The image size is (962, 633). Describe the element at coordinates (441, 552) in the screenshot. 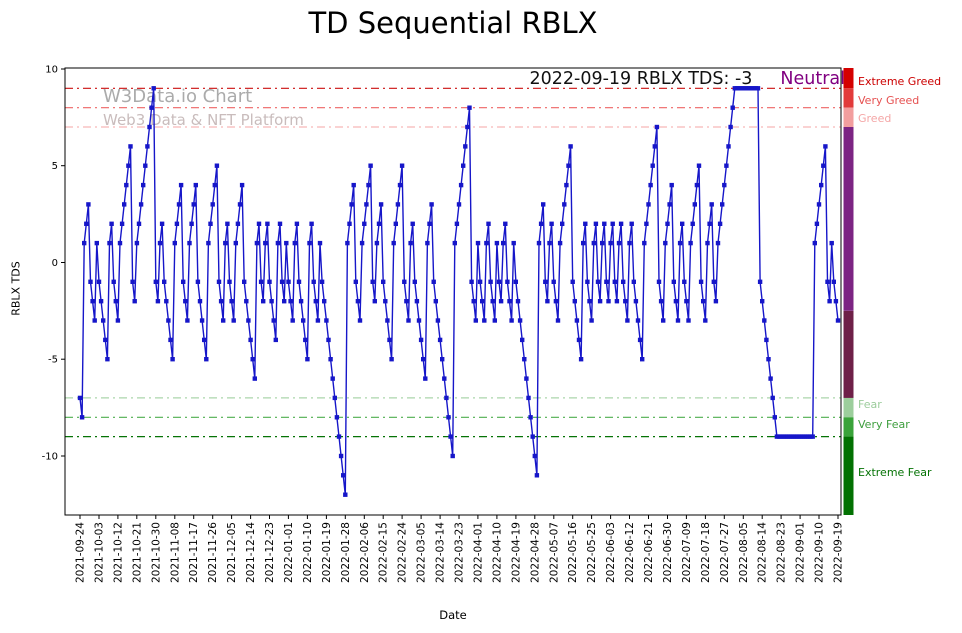

I see `svg-text: 2022-03-14` at that location.